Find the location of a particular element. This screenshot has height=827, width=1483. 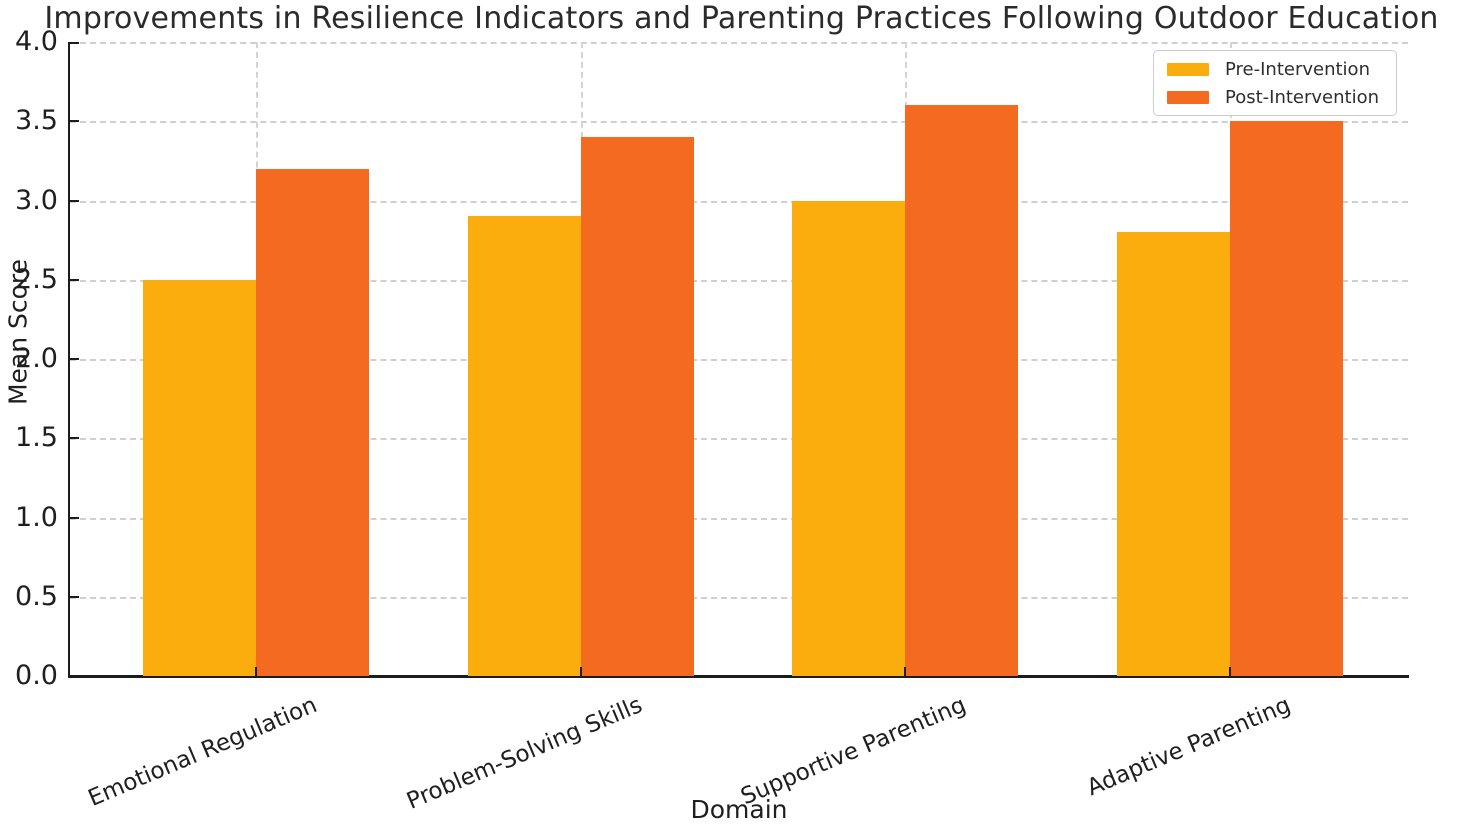

legend-item-pre-intervention: Pre-Intervention is located at coordinates (1281, 69).